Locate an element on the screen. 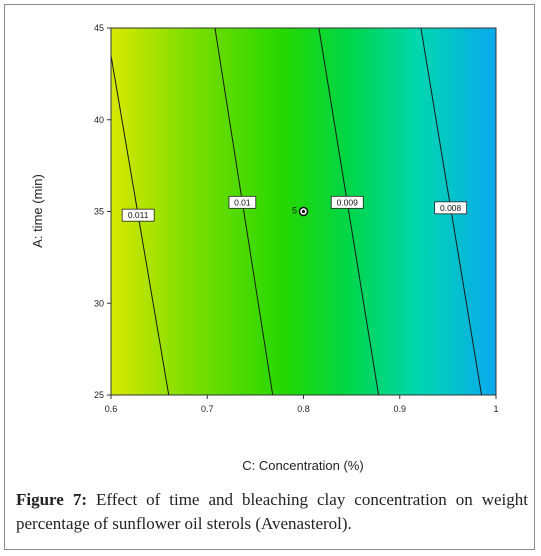 The image size is (541, 556). y-tick-label: 35 is located at coordinates (99, 212).